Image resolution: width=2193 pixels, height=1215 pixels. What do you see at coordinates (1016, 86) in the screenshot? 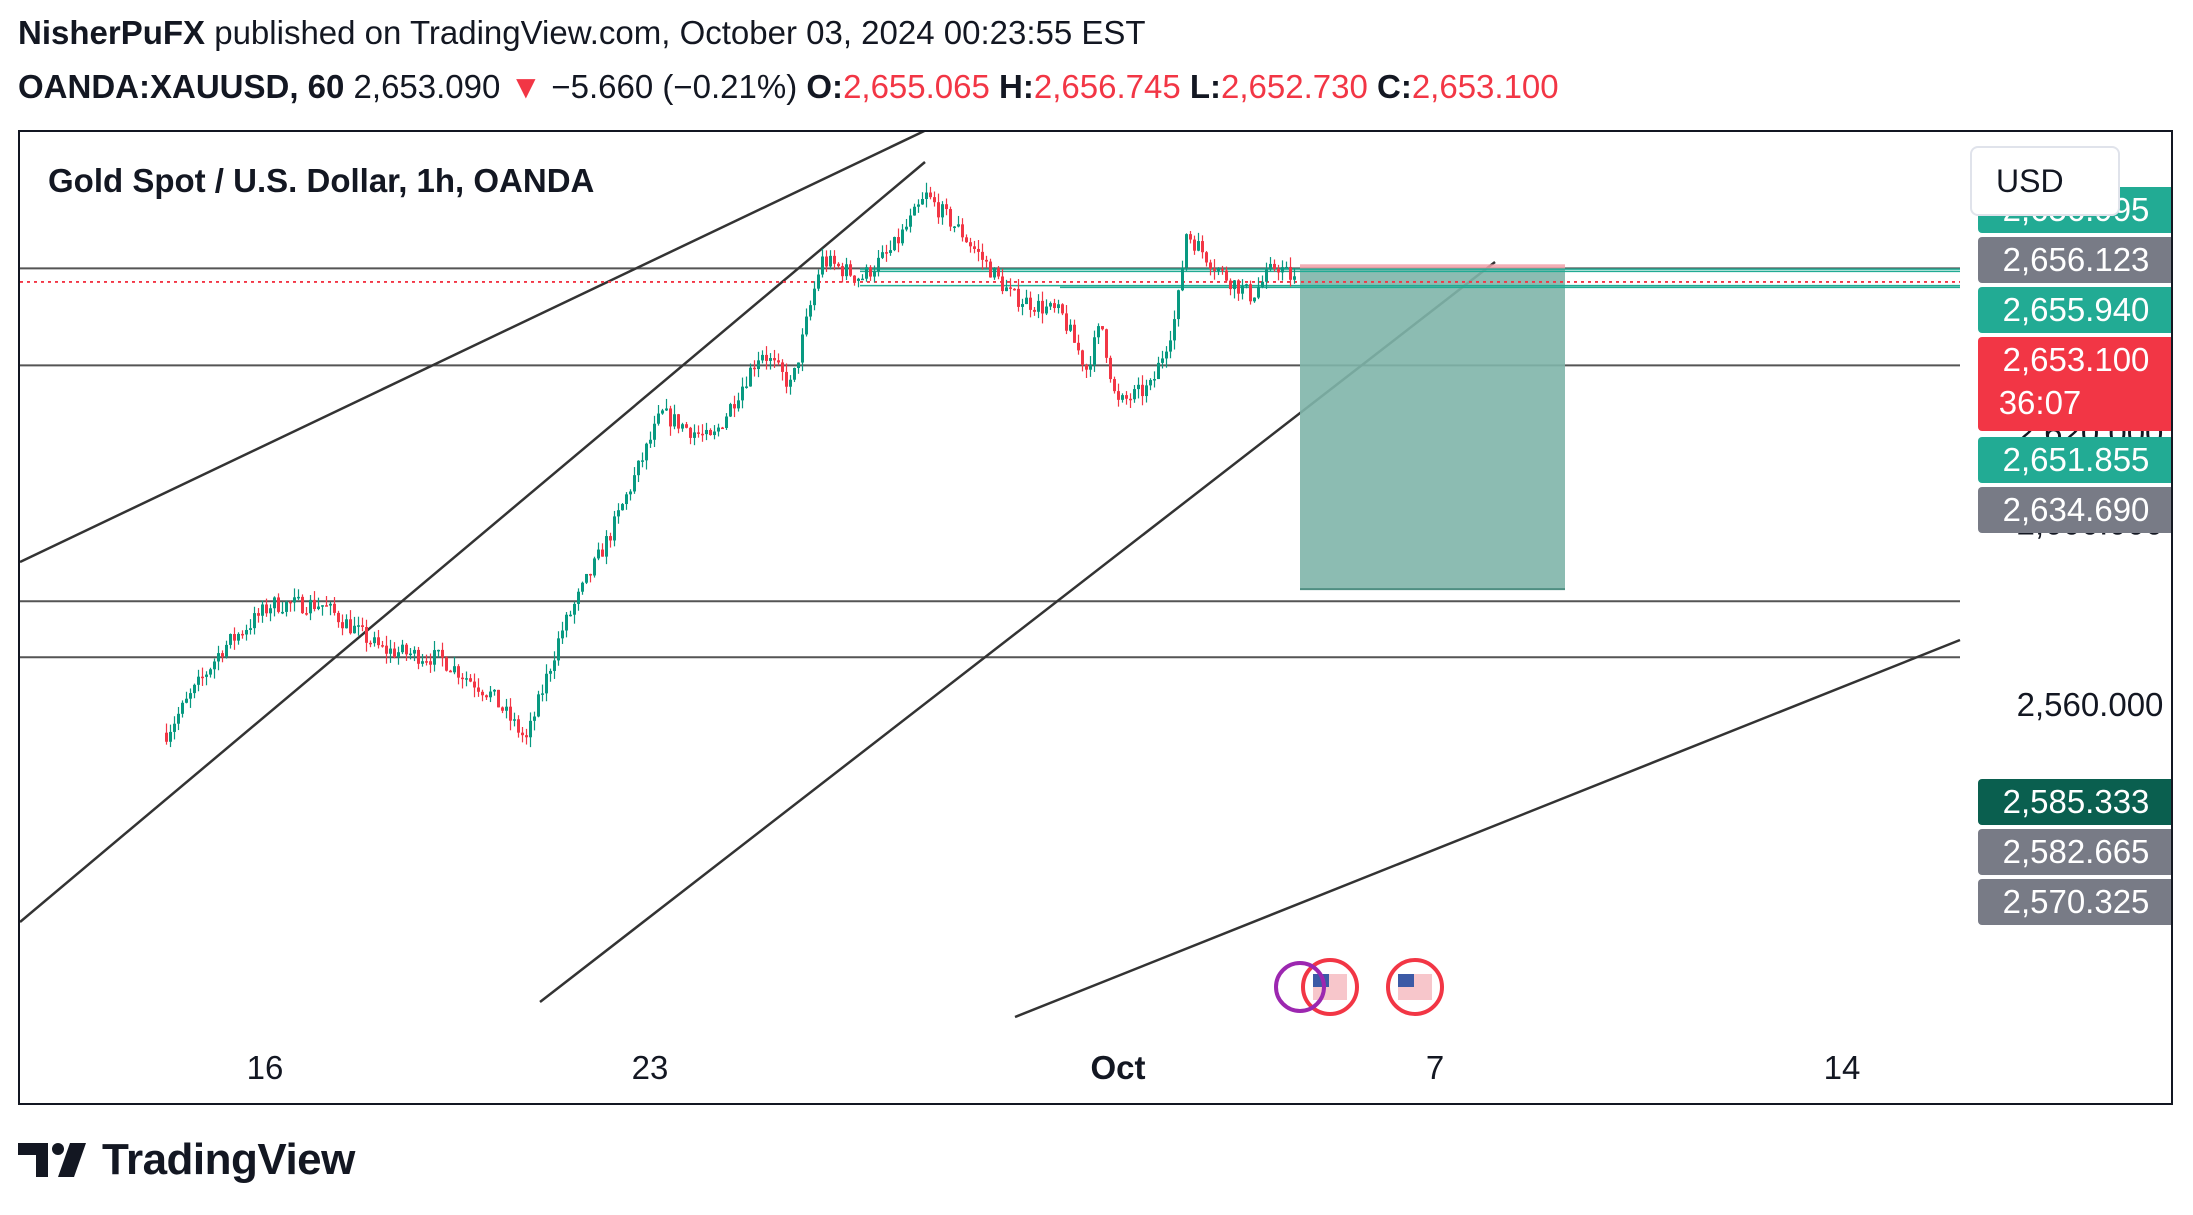
I see `high-label: H:` at bounding box center [1016, 86].